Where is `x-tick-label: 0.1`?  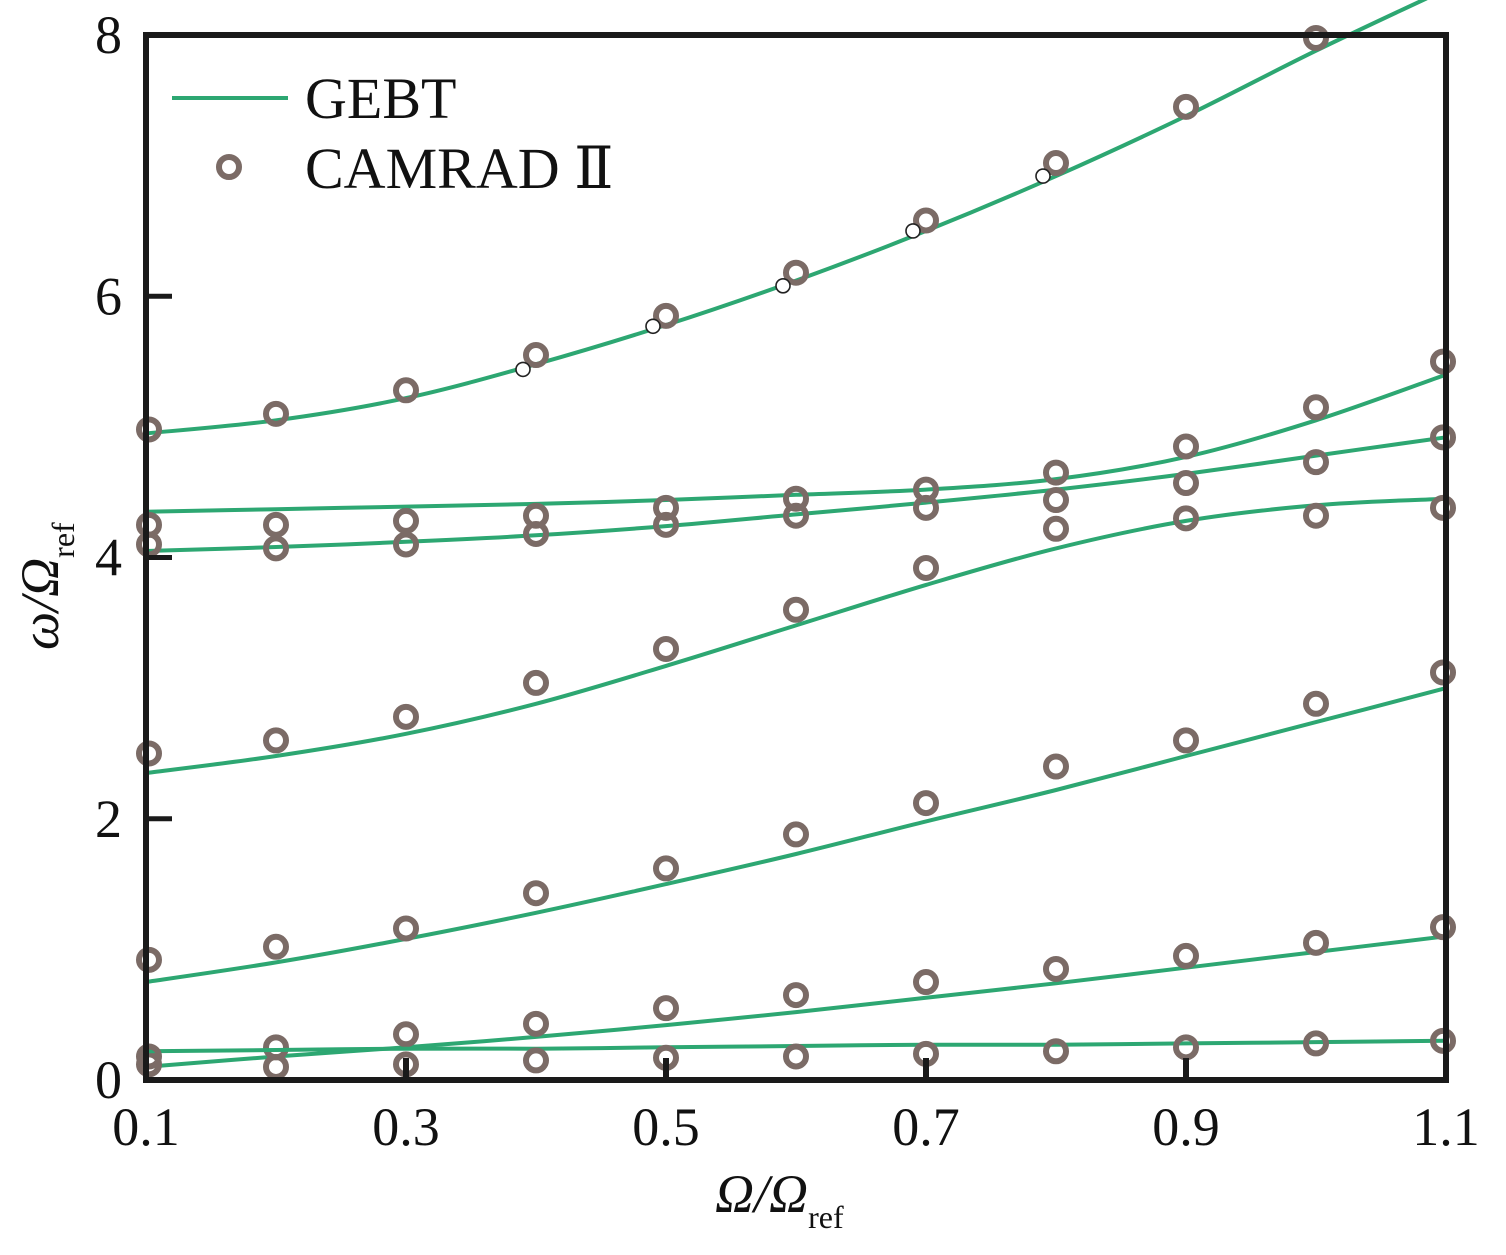
x-tick-label: 0.1 is located at coordinates (146, 1127).